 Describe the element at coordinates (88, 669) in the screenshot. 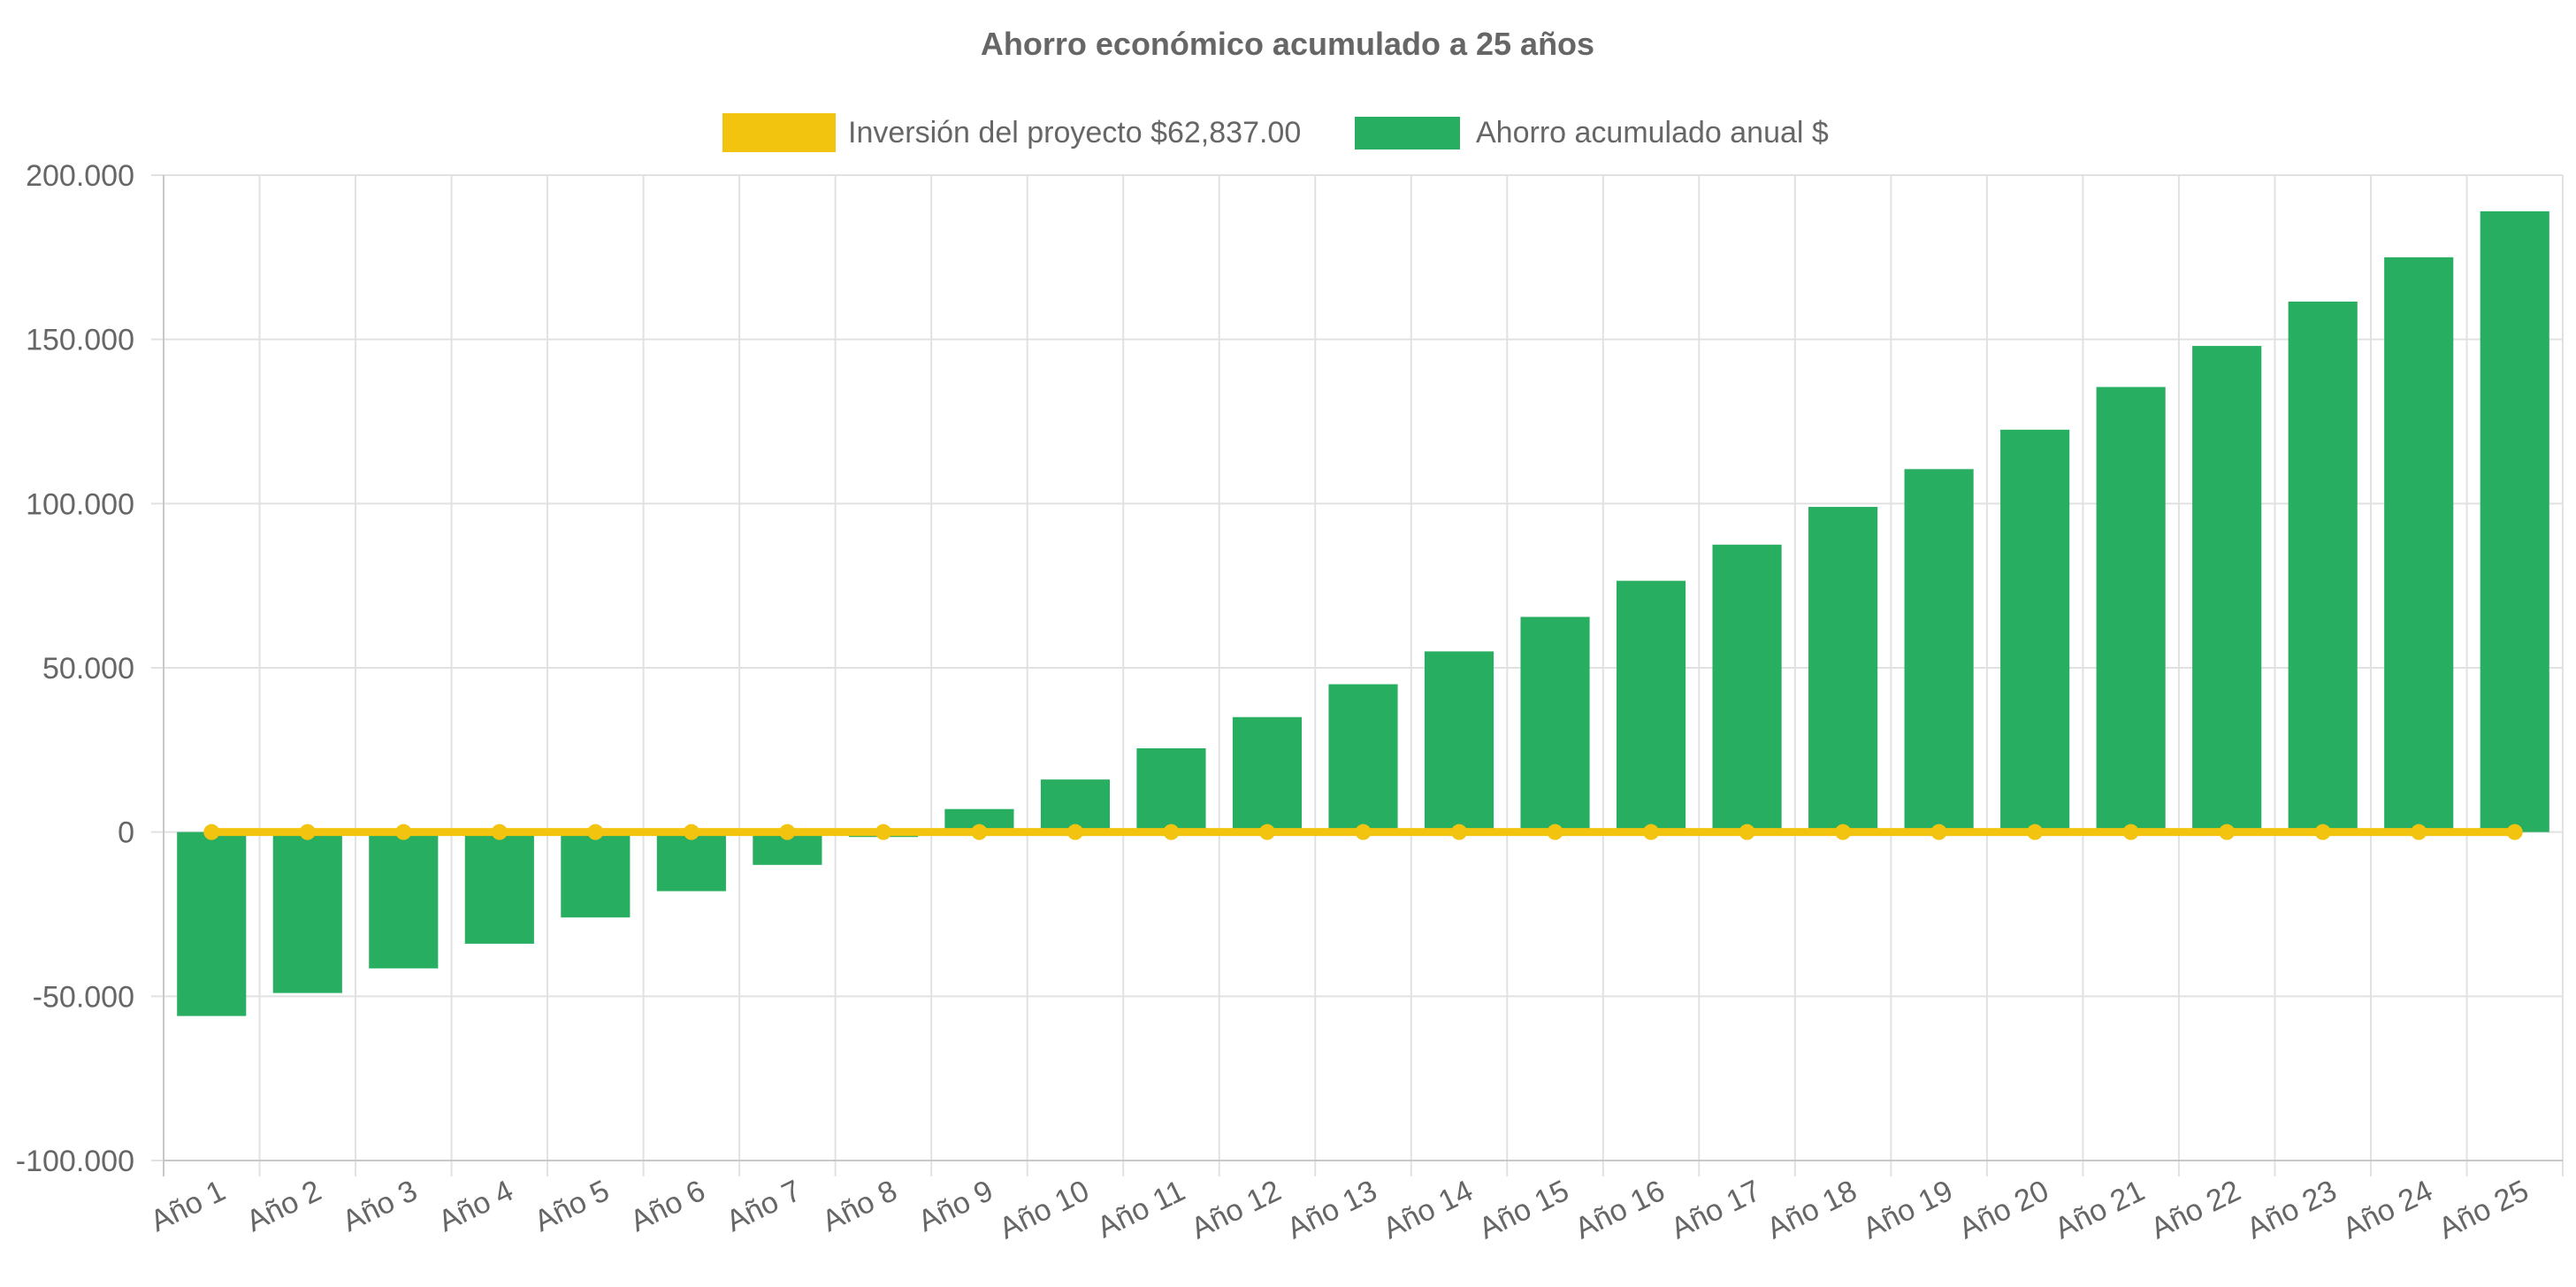

I see `y-tick-label: 50.000` at that location.